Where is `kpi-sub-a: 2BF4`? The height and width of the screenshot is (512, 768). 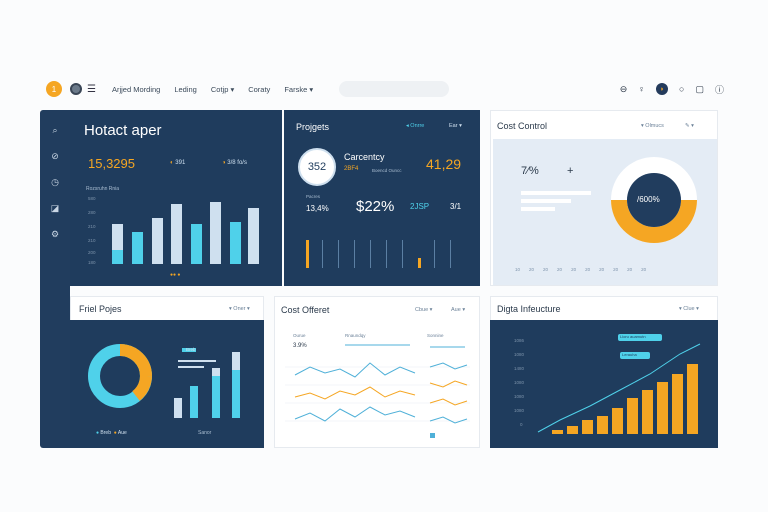 kpi-sub-a: 2BF4 is located at coordinates (351, 169).